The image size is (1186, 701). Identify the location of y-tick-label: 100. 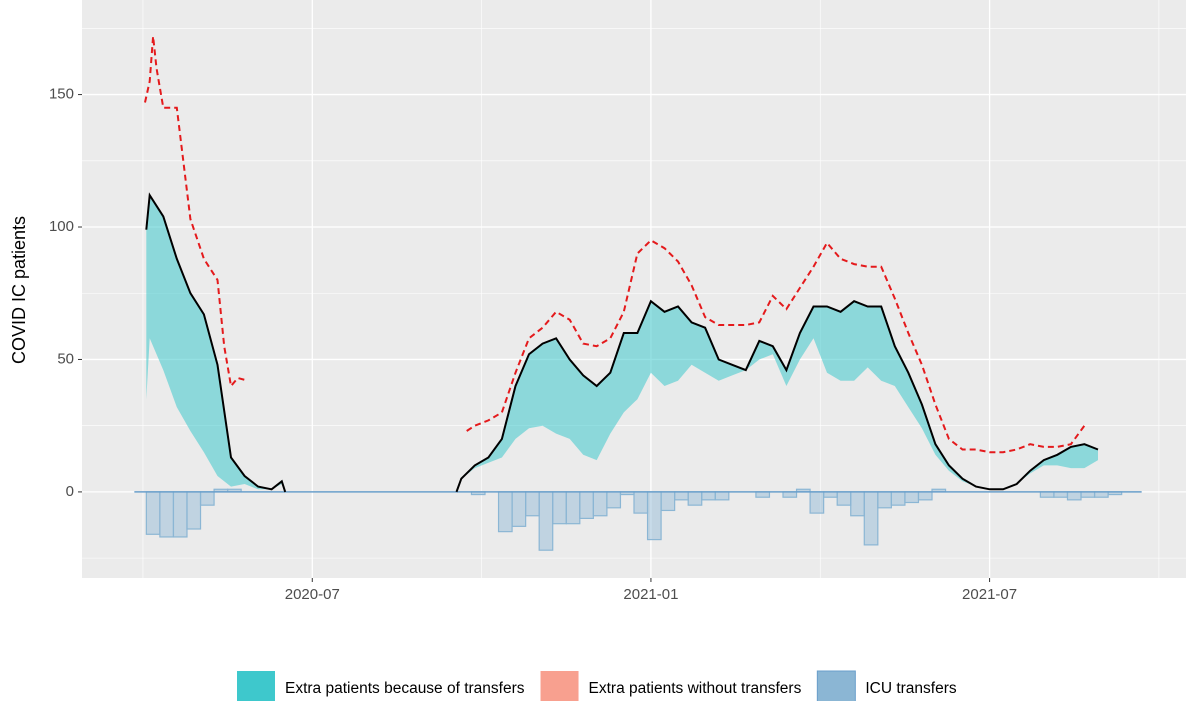
(61, 226).